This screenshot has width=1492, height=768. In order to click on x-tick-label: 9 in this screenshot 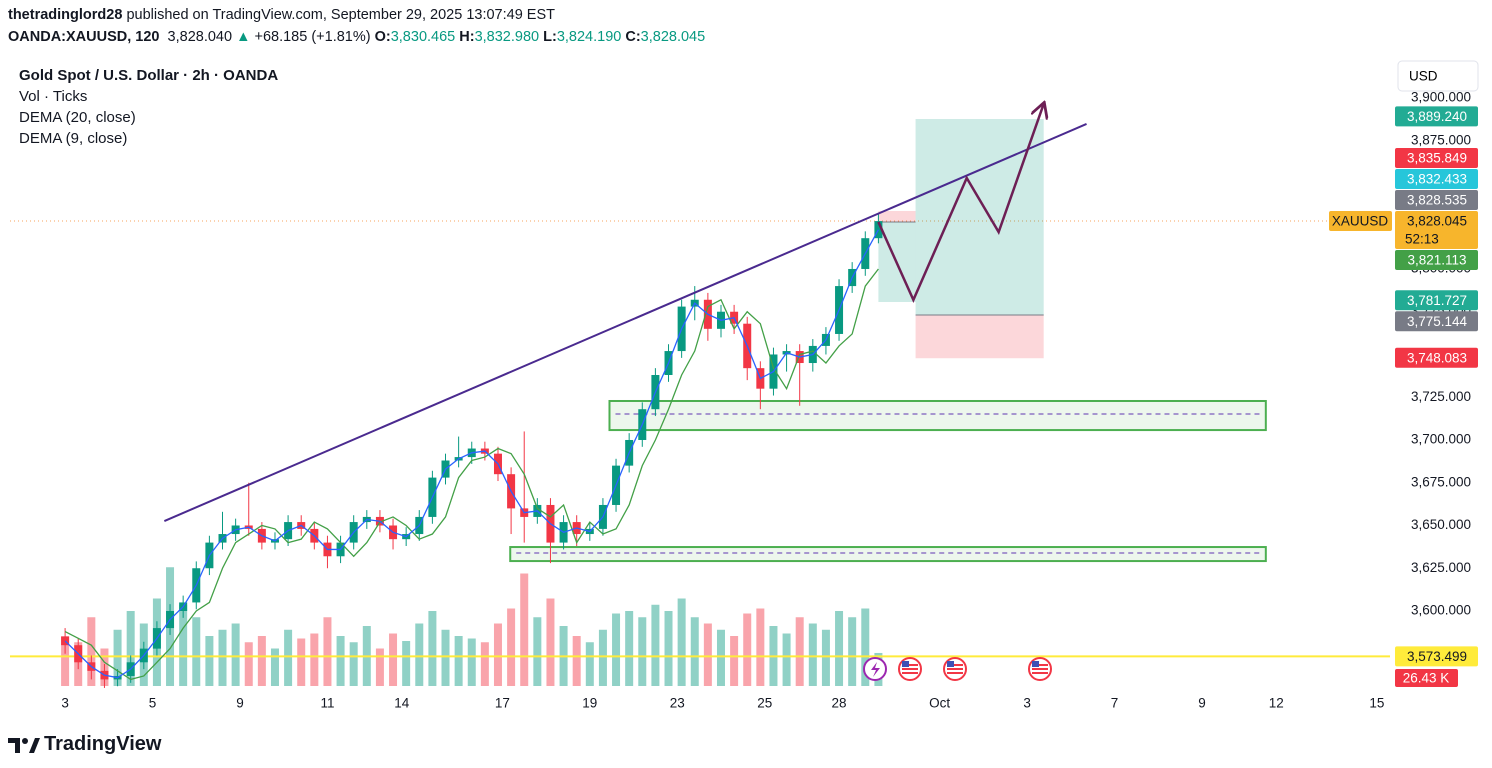, I will do `click(1202, 703)`.